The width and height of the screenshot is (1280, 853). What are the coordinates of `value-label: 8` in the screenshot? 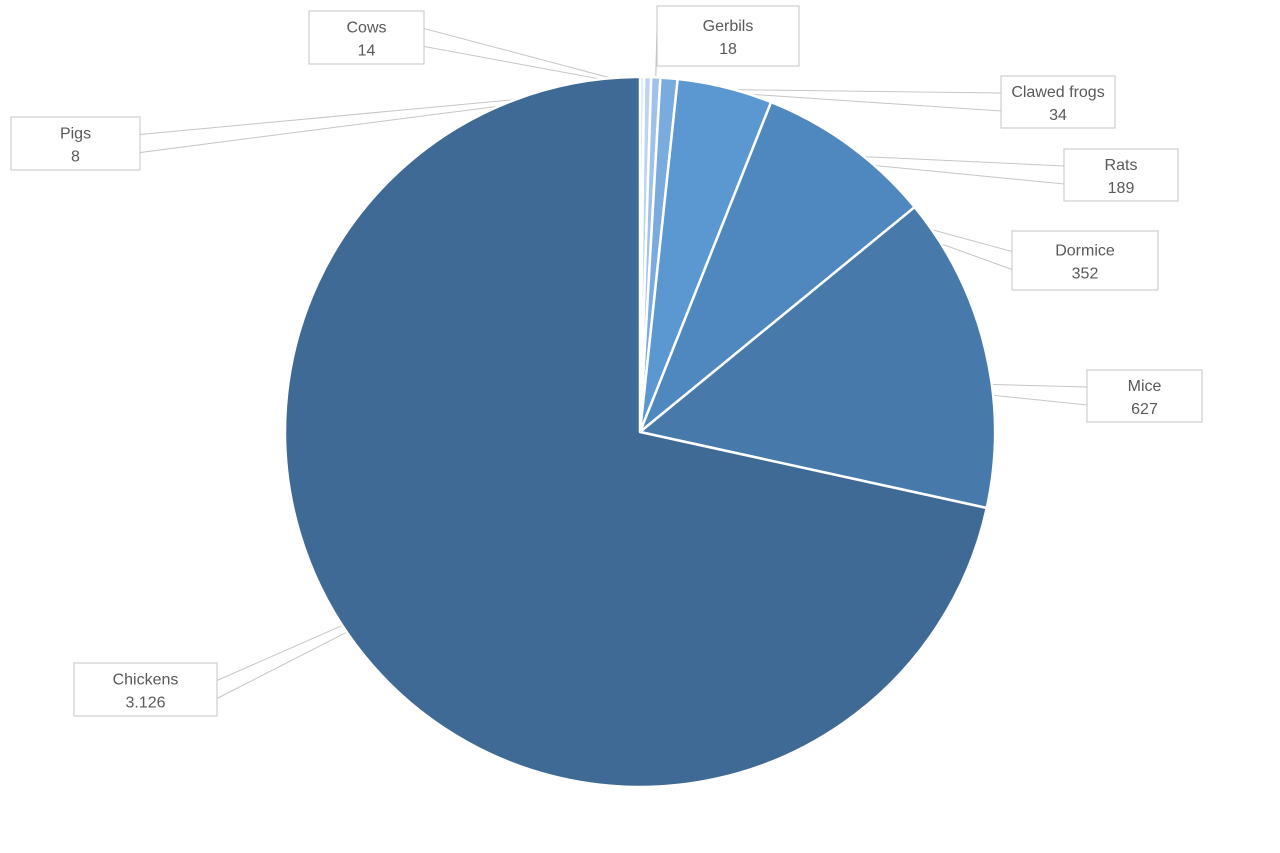 It's located at (75, 157).